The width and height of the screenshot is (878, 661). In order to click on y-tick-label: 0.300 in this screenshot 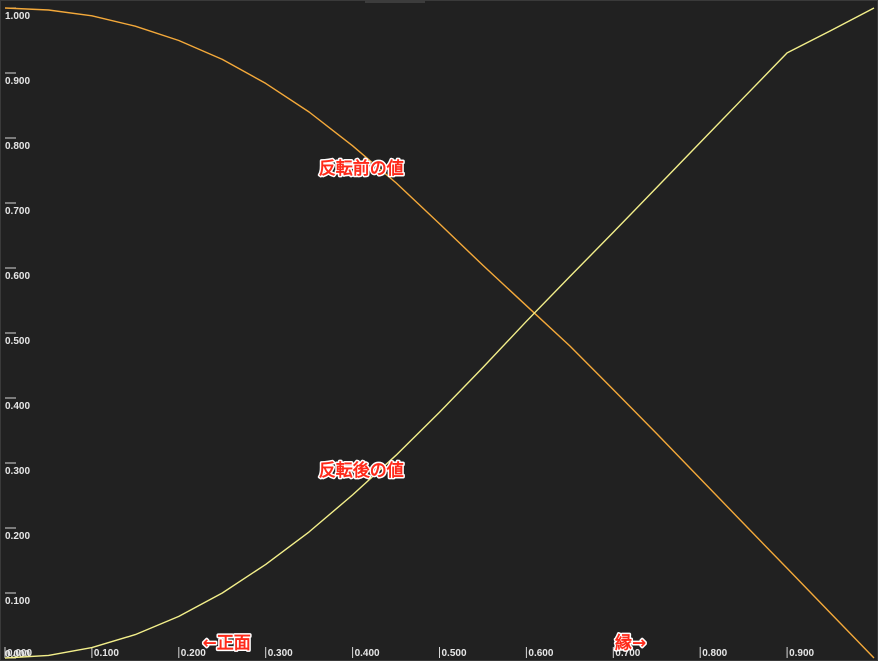, I will do `click(17, 471)`.